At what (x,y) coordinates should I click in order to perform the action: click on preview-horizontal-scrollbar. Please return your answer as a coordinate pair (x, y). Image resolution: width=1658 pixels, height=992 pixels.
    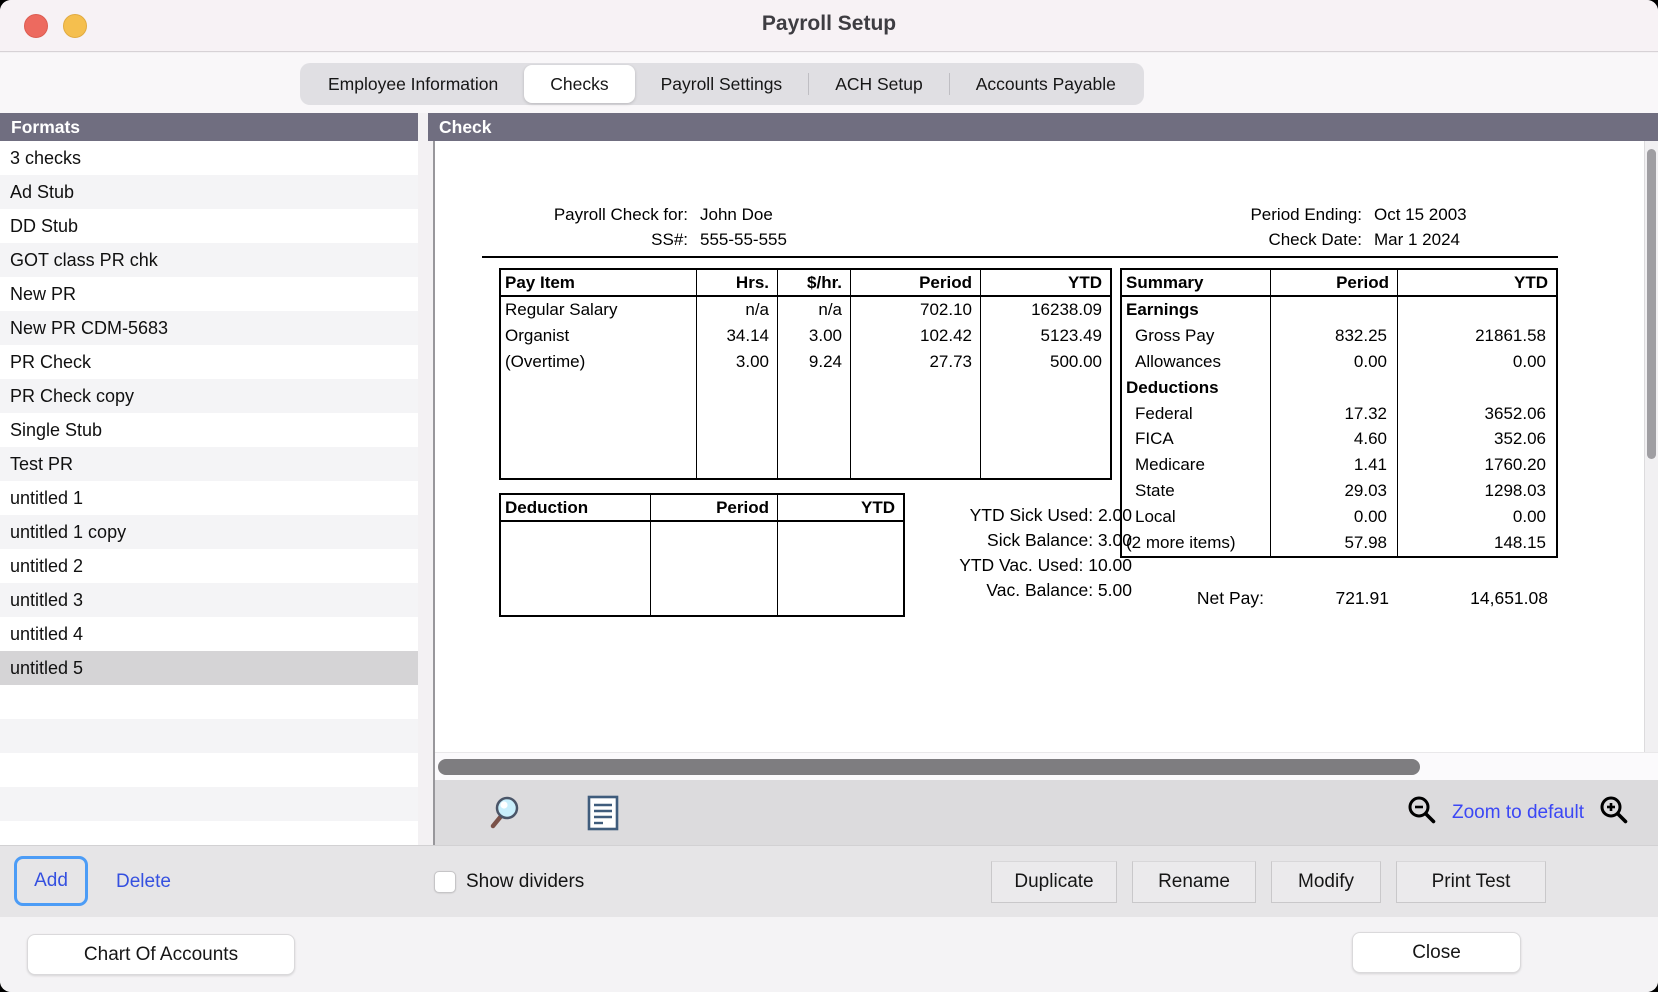
    Looking at the image, I should click on (1046, 766).